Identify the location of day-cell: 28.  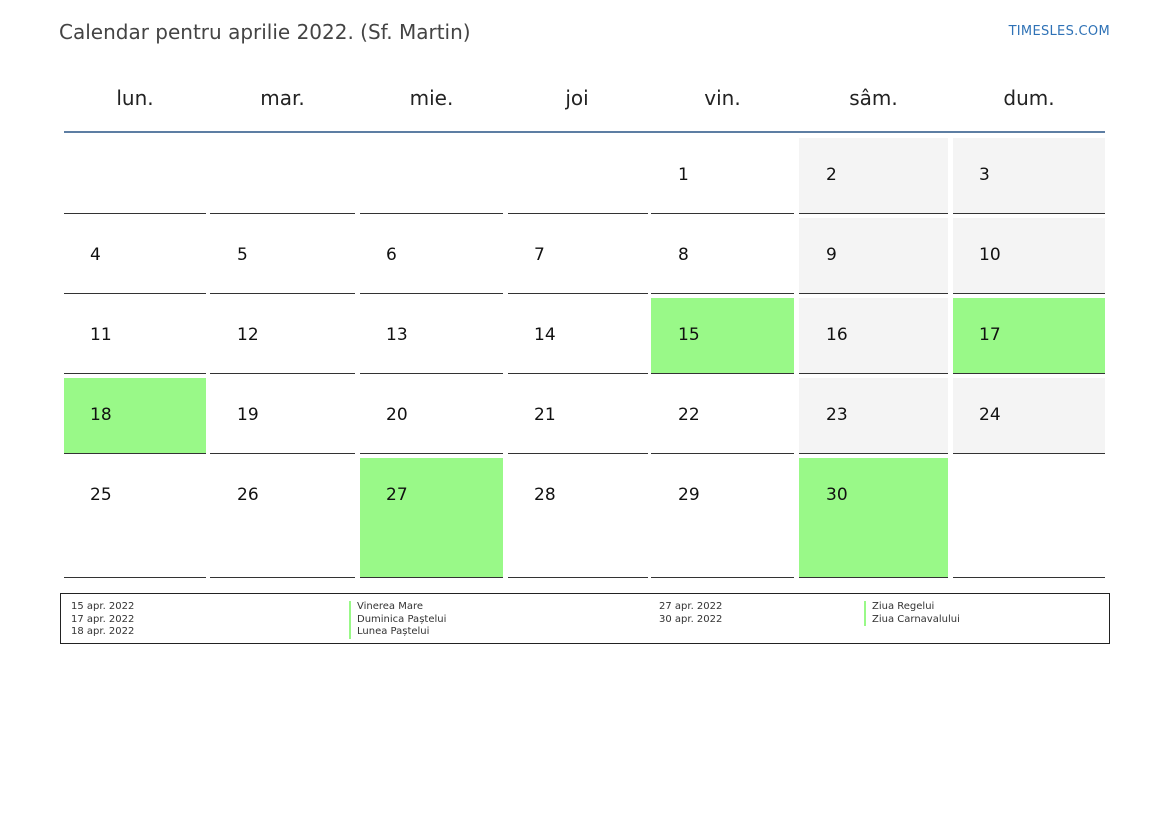
(578, 518).